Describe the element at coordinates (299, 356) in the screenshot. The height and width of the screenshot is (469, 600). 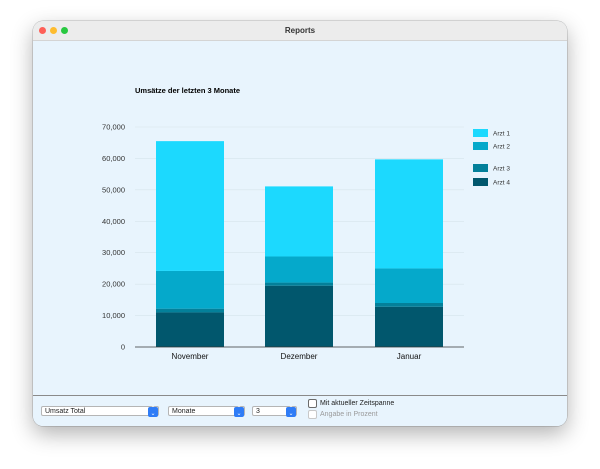
I see `x-tick-label: Dezember` at that location.